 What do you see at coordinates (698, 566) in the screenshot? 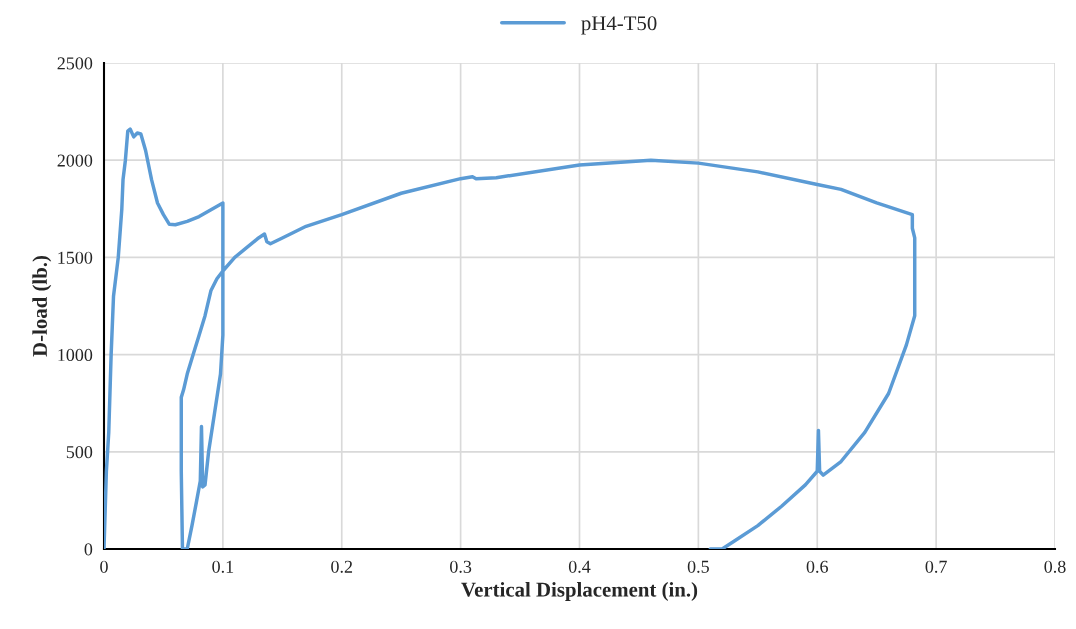
I see `x-tick-label: 0.5` at bounding box center [698, 566].